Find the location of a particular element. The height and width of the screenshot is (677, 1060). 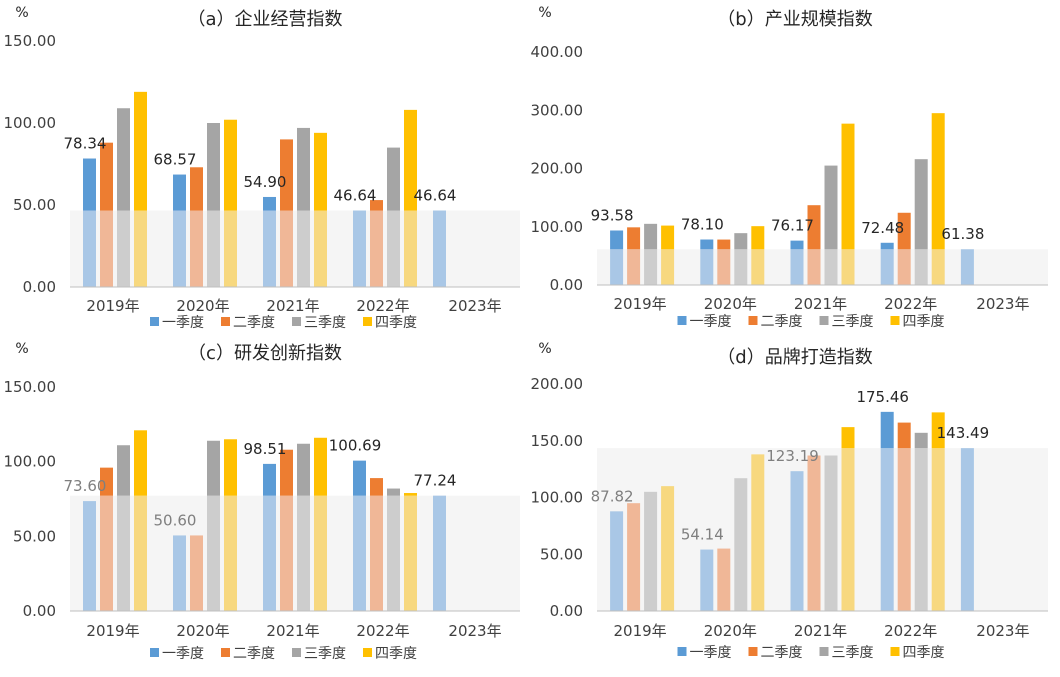

legend-swatch-q3 is located at coordinates (824, 320).